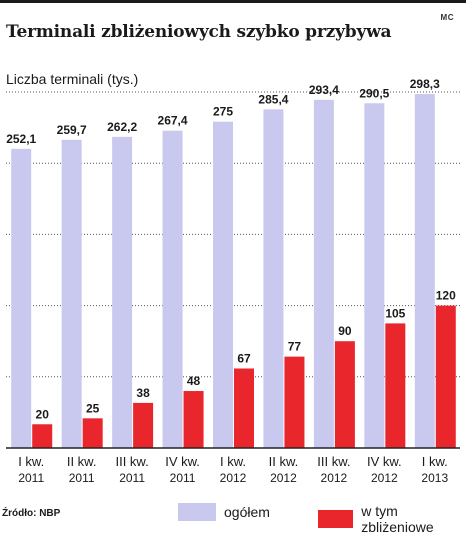 This screenshot has height=535, width=466. What do you see at coordinates (447, 17) in the screenshot?
I see `credit-mark: MC` at bounding box center [447, 17].